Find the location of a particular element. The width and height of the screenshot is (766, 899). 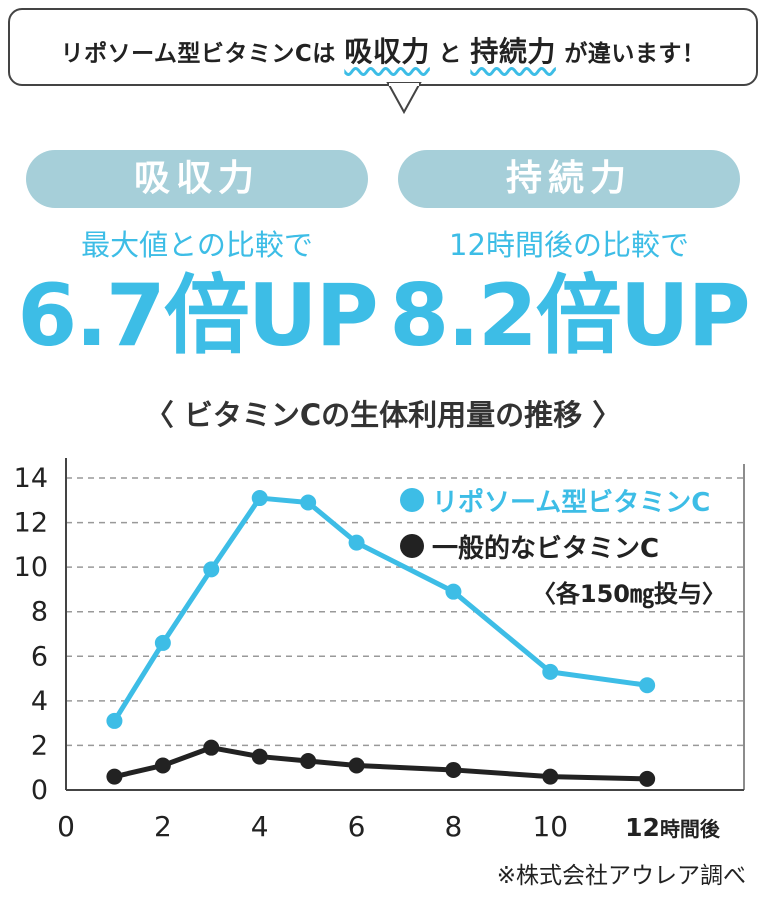

header-bubble: リポソーム型ビタミンCは 吸収力 と 持続力 が違います！ is located at coordinates (383, 47).